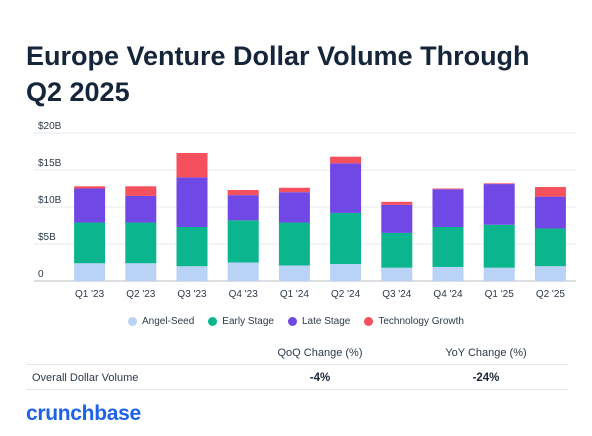  Describe the element at coordinates (320, 353) in the screenshot. I see `qoq-header: QoQ Change (%)` at that location.